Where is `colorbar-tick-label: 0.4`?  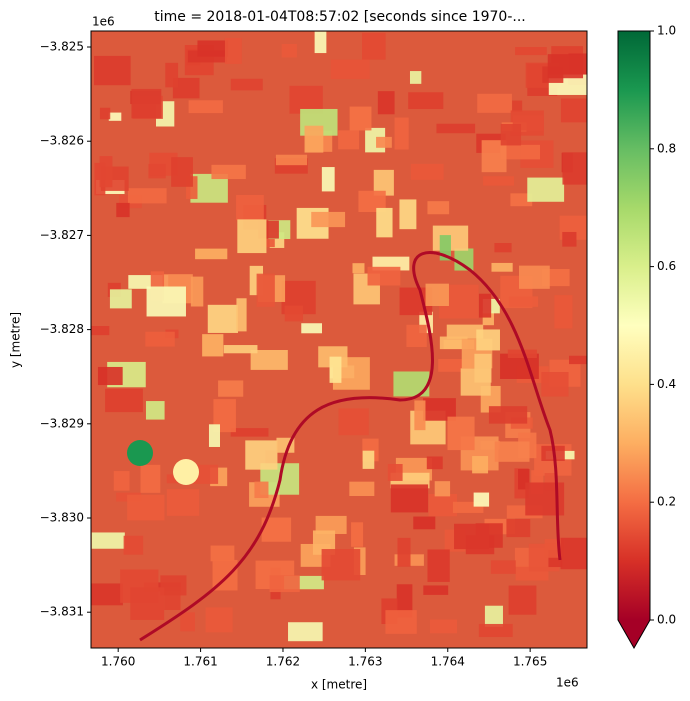 colorbar-tick-label: 0.4 is located at coordinates (666, 384).